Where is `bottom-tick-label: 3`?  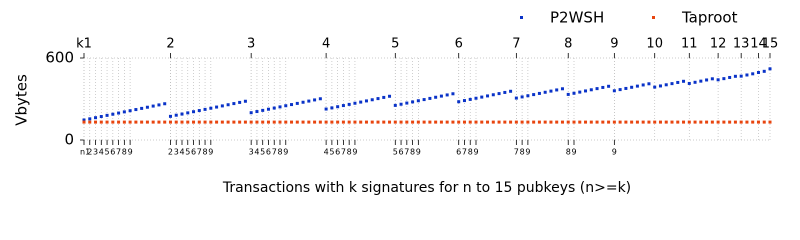
bottom-tick-label: 3 is located at coordinates (95, 152).